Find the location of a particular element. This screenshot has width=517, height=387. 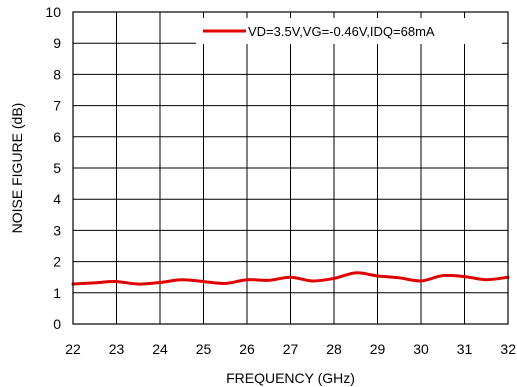

y-tick-label: 4 is located at coordinates (57, 199).